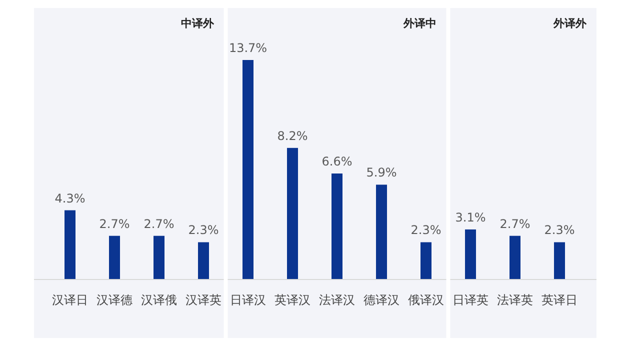 This screenshot has height=342, width=632. What do you see at coordinates (197, 23) in the screenshot?
I see `chart-title: 中译外` at bounding box center [197, 23].